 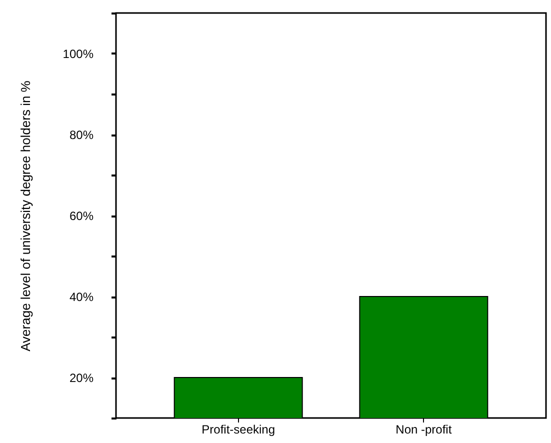 What do you see at coordinates (81, 297) in the screenshot?
I see `y-tick-label: 40%` at bounding box center [81, 297].